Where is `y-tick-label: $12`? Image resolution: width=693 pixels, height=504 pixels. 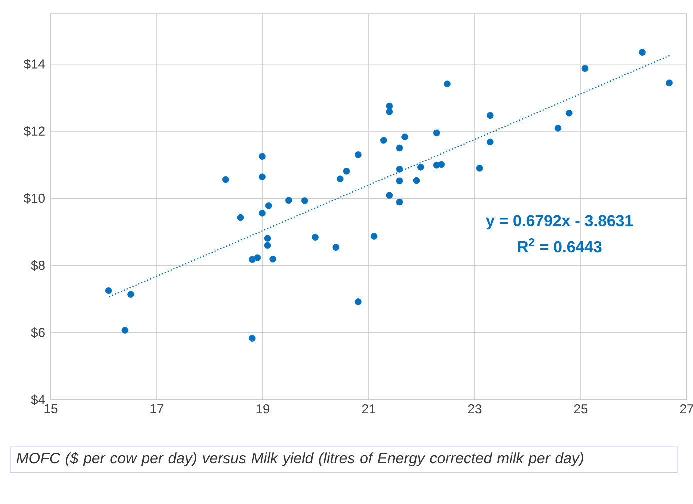 y-tick-label: $12 is located at coordinates (34, 131).